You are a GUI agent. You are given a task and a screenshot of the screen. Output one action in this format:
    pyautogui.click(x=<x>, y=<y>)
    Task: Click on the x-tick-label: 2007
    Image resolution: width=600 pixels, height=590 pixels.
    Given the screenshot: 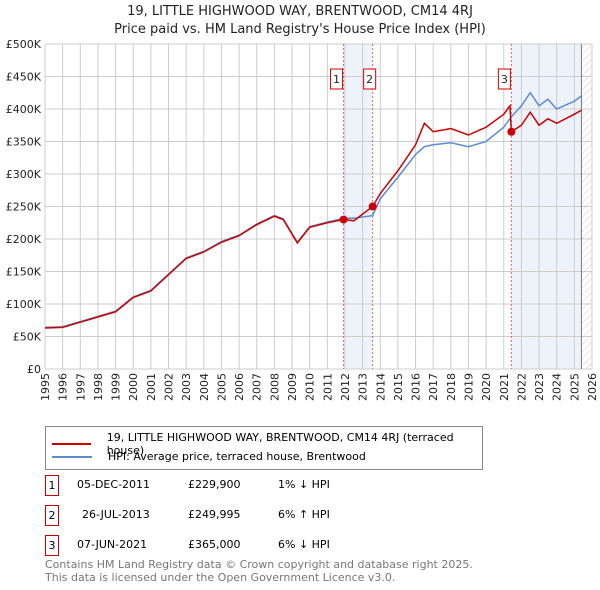 What is the action you would take?
    pyautogui.click(x=257, y=387)
    